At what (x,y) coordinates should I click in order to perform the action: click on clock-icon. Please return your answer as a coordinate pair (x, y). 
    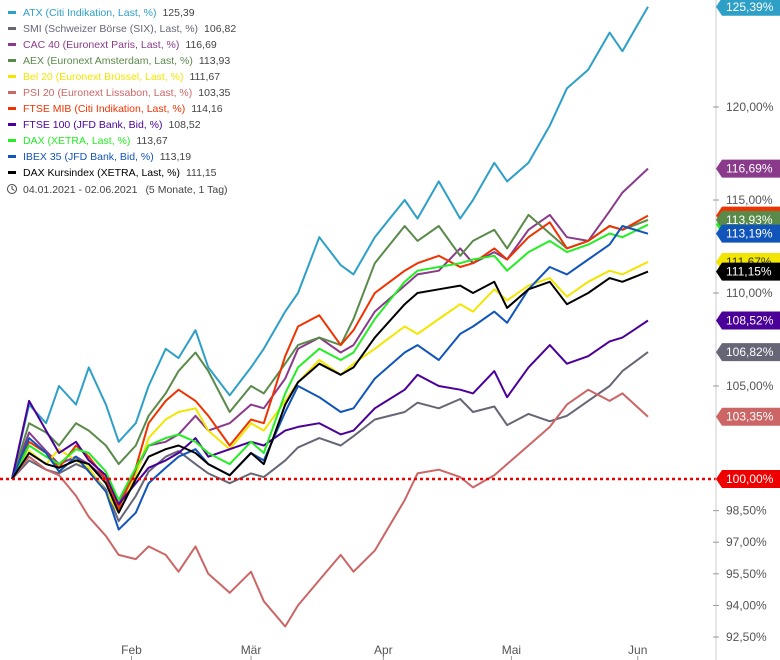
    Looking at the image, I should click on (12, 189).